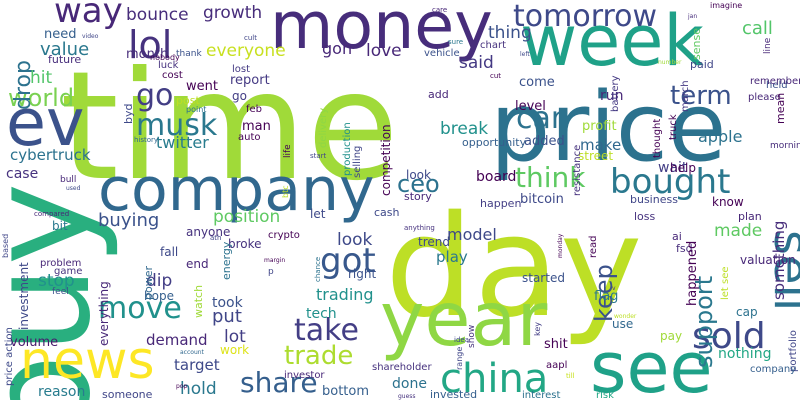 This screenshot has width=800, height=400. Describe the element at coordinates (165, 57) in the screenshot. I see `word-sure: nobody` at that location.